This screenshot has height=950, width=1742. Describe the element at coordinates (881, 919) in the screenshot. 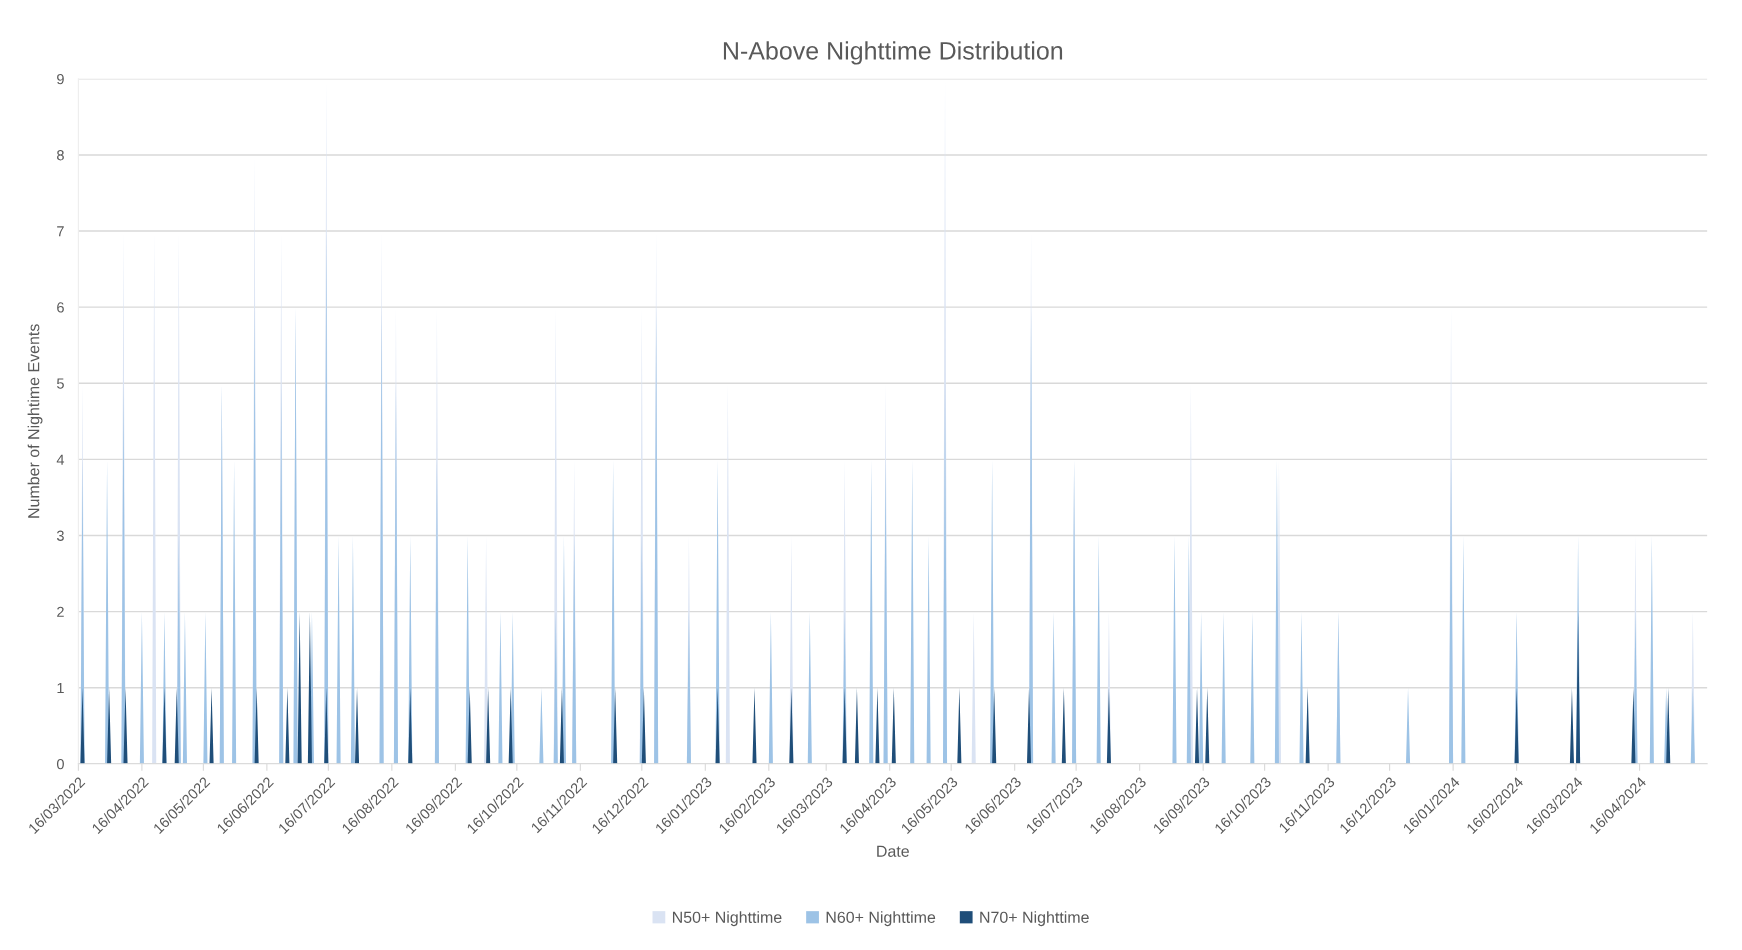

I see `legend-label: N60+ Nighttime` at that location.